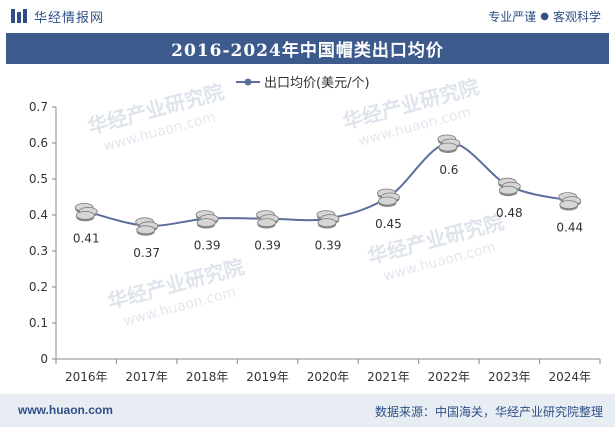 This screenshot has width=615, height=427. I want to click on legend-marker-icon, so click(248, 82).